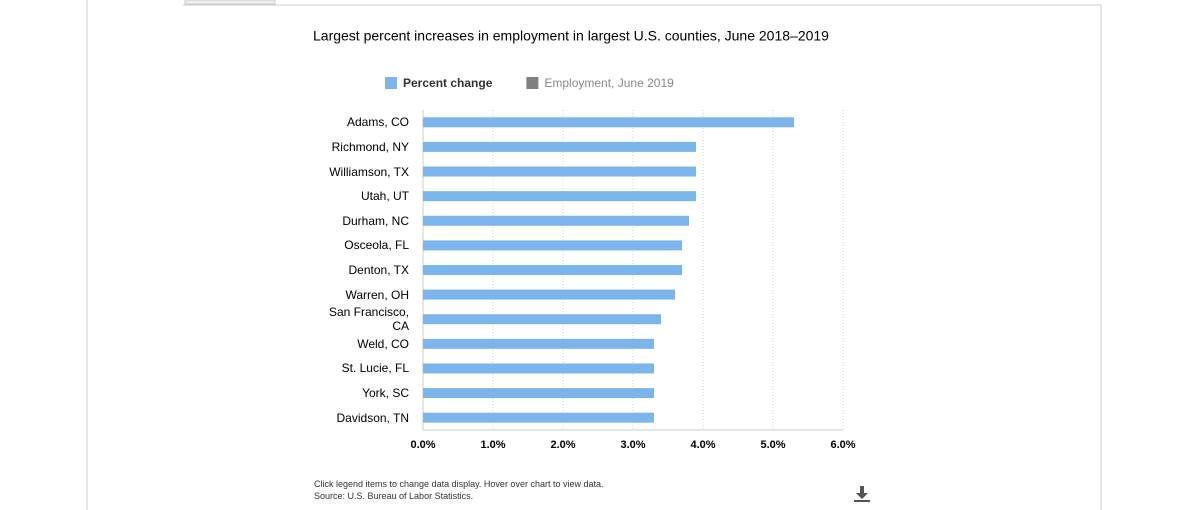  What do you see at coordinates (377, 122) in the screenshot?
I see `y-tick-label: Adams, CO` at bounding box center [377, 122].